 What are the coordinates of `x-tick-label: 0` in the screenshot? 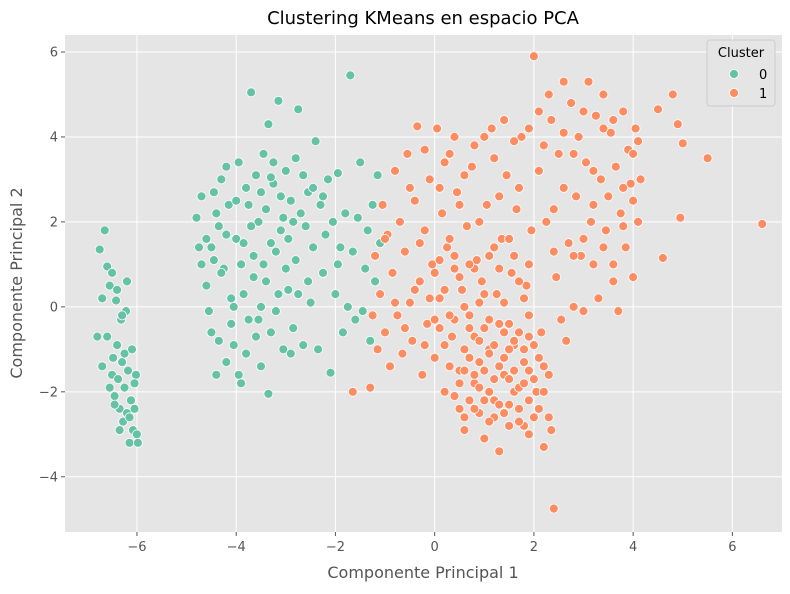 It's located at (435, 547).